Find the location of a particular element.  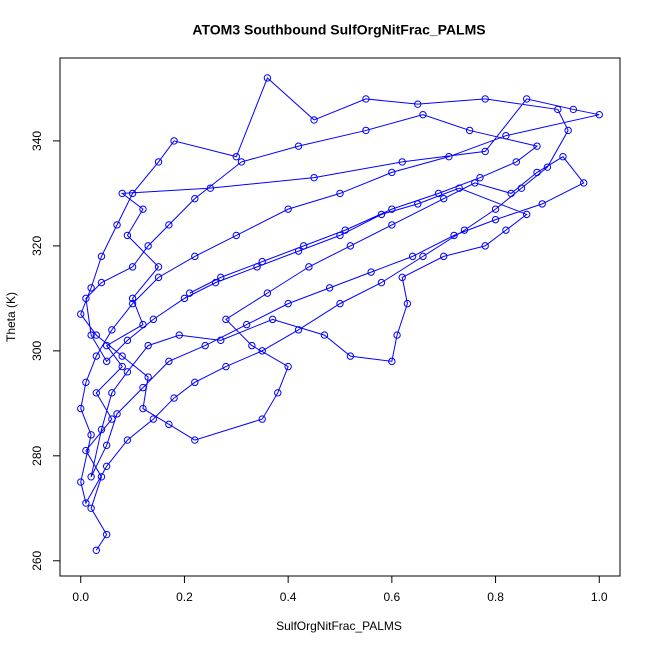

y-tick-label: 340 is located at coordinates (37, 141).